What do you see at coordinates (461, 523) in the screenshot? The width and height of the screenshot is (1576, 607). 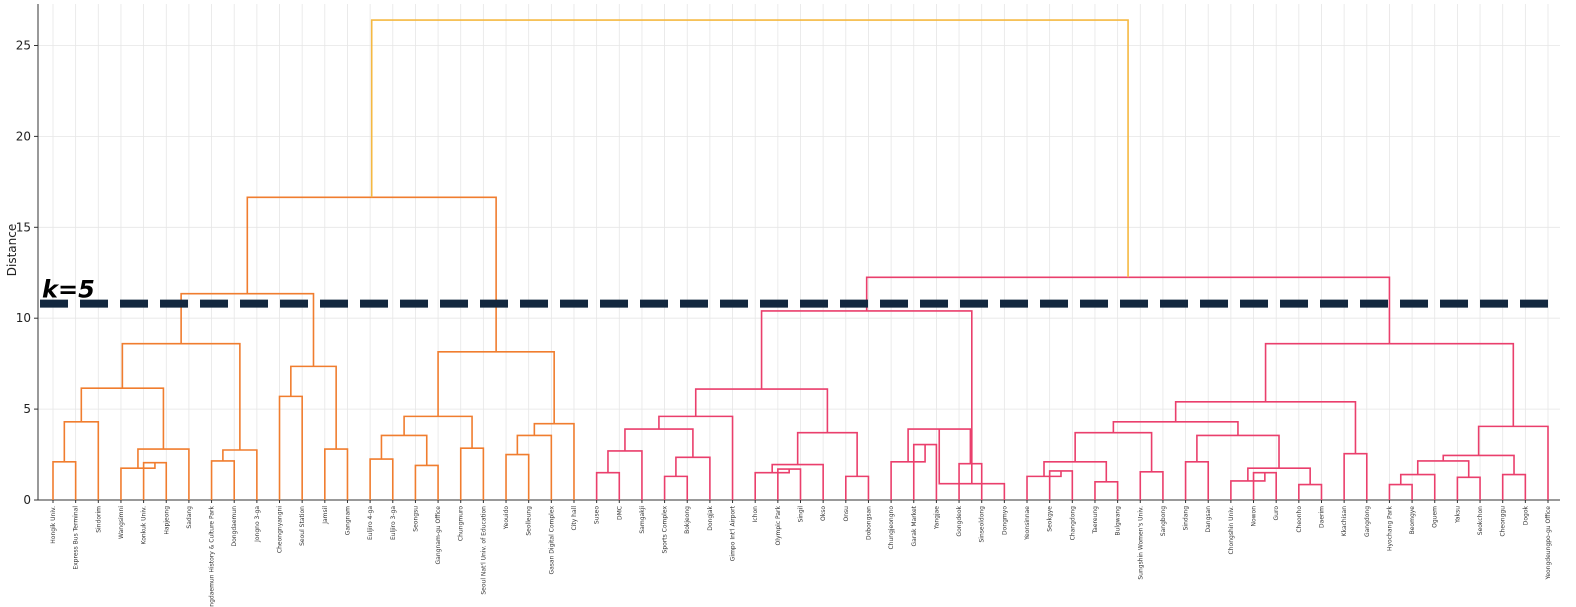 I see `leaf-label: Chungmuro` at bounding box center [461, 523].